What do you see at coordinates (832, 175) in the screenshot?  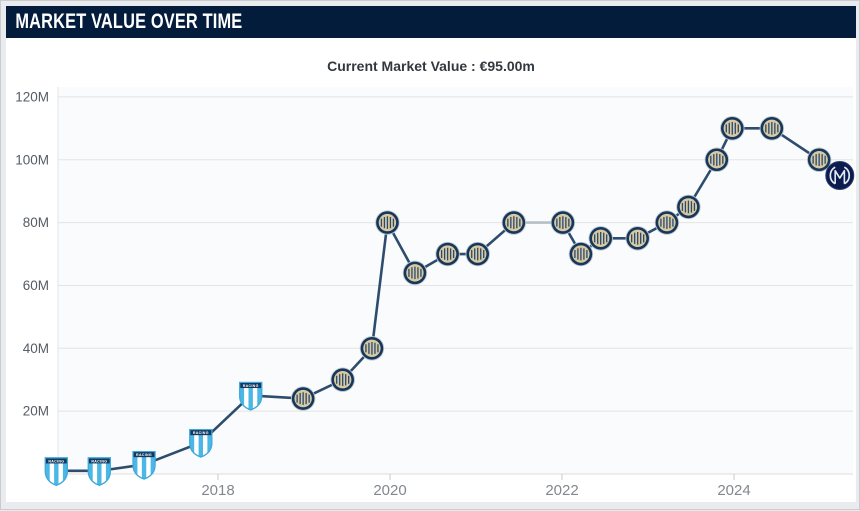 I see `inter-new-logo-left-arc` at bounding box center [832, 175].